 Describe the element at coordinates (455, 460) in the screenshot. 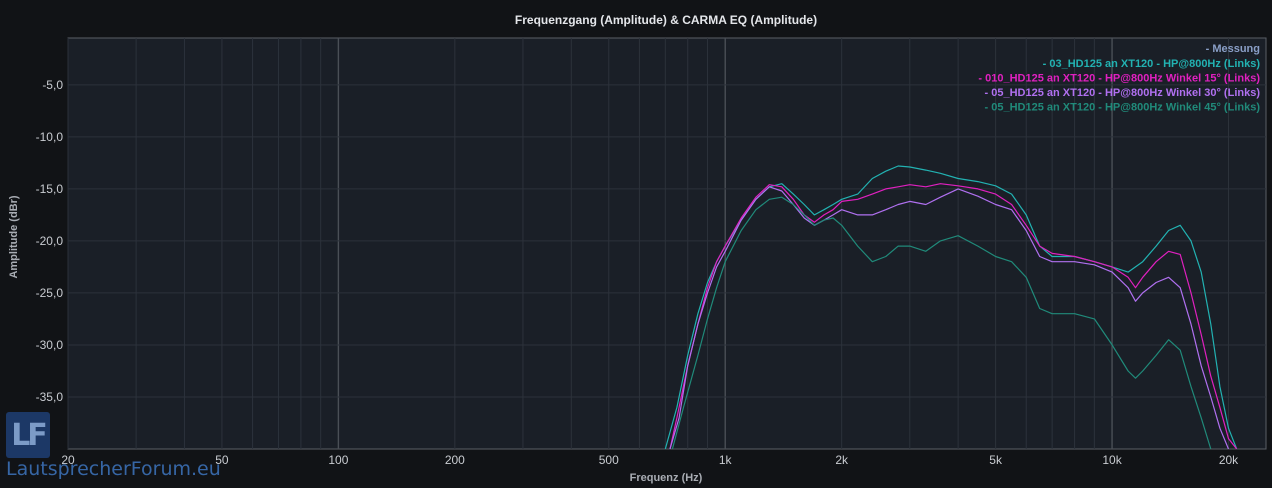

I see `x-tick-label: 200` at that location.